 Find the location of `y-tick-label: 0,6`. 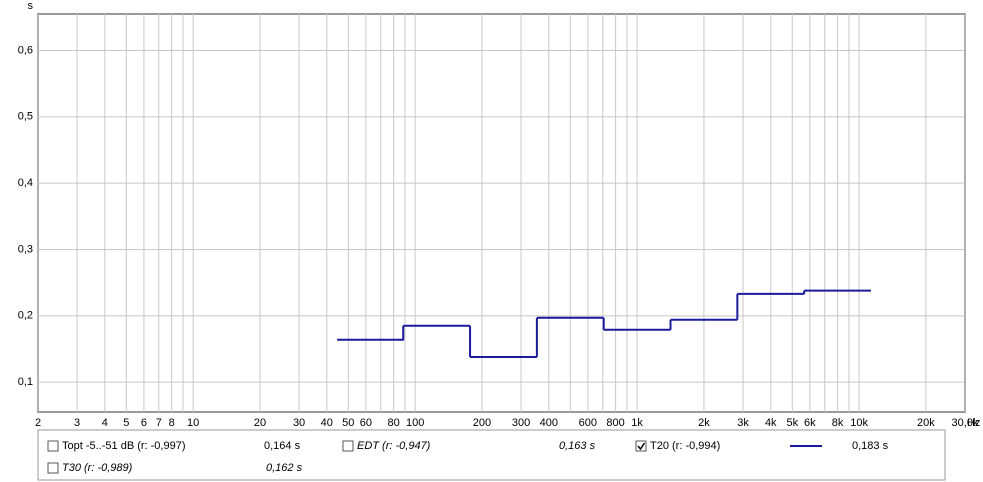

y-tick-label: 0,6 is located at coordinates (25, 50).